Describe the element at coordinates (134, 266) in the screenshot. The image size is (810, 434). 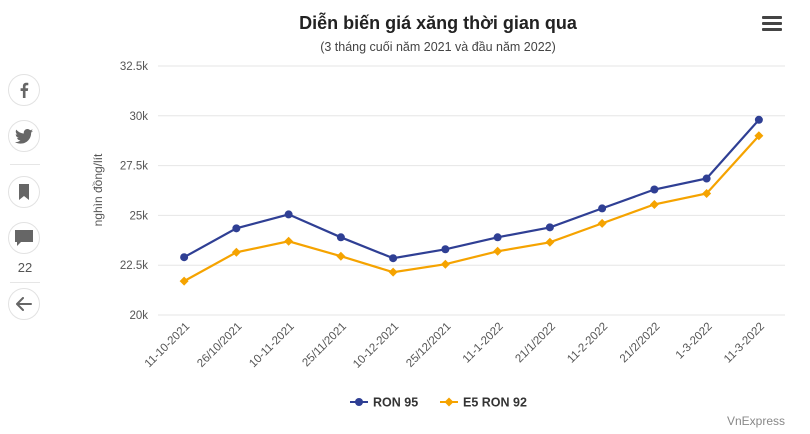
I see `y-tick-label: 22.5k` at that location.